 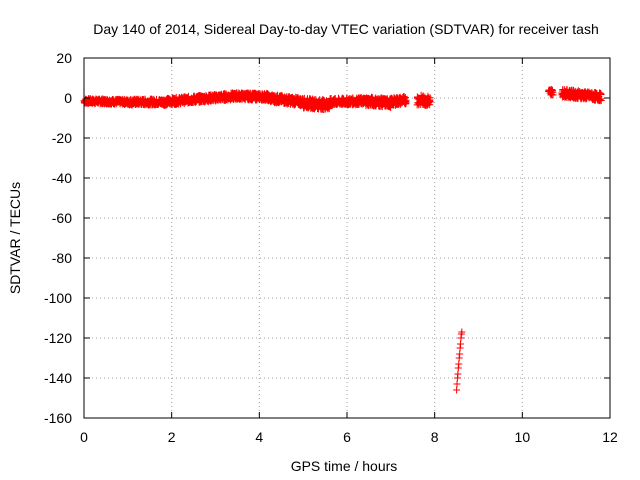 I want to click on y-tick-label: 20, so click(x=64, y=58).